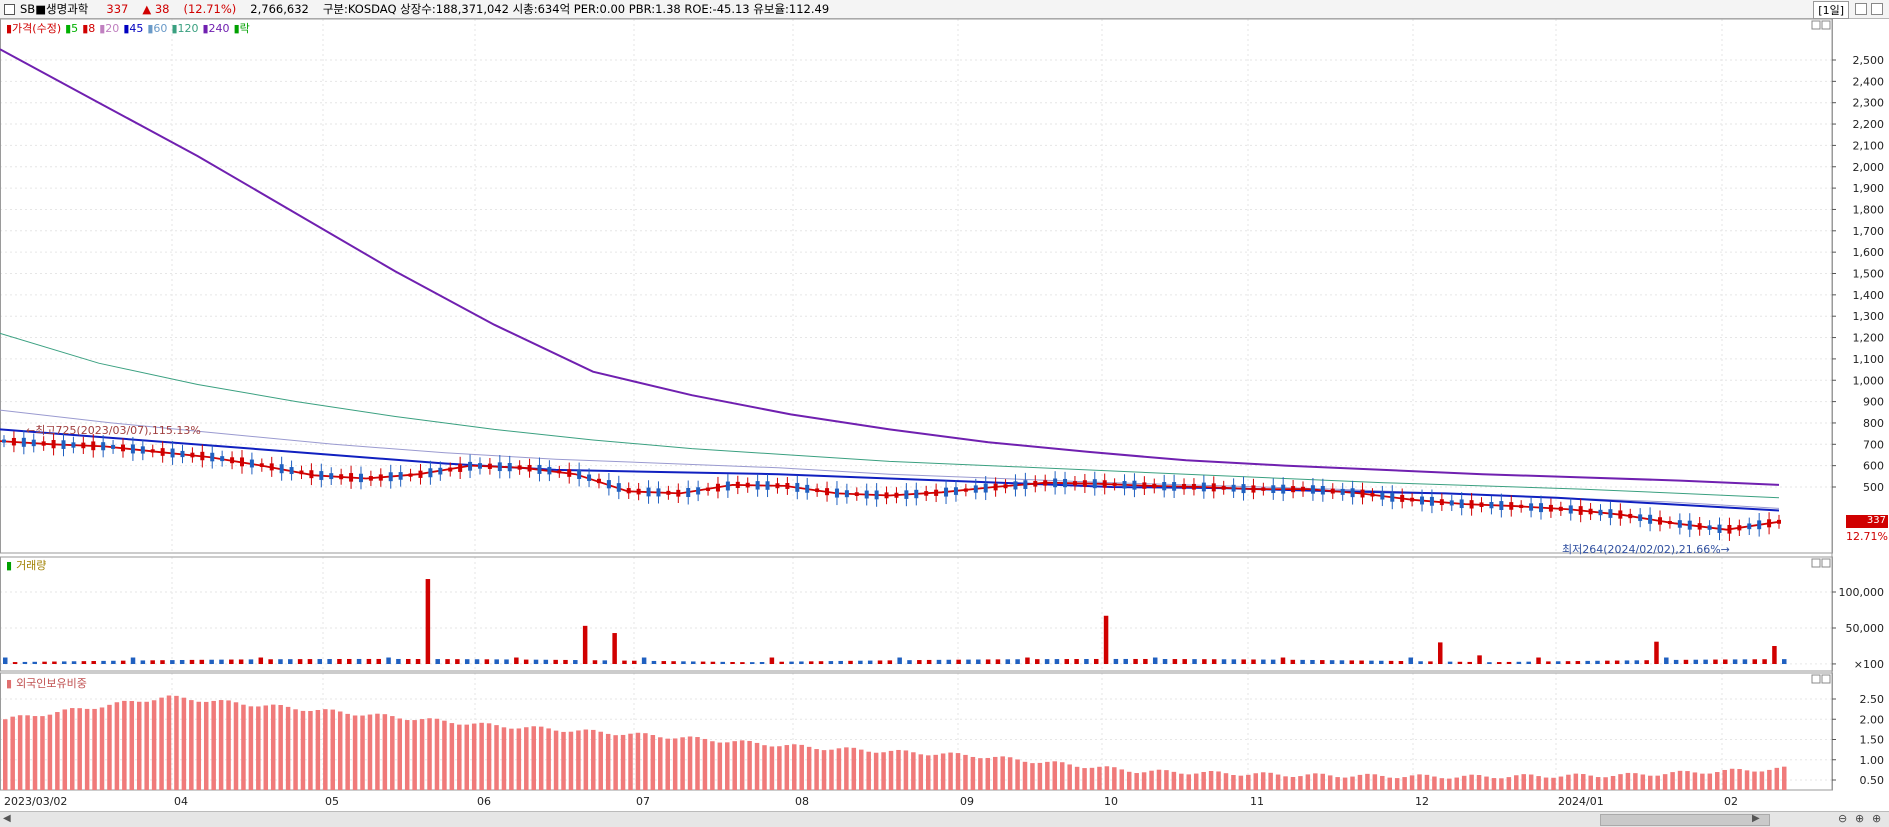 This screenshot has height=827, width=1889. Describe the element at coordinates (890, 485) in the screenshot. I see `price-line` at that location.